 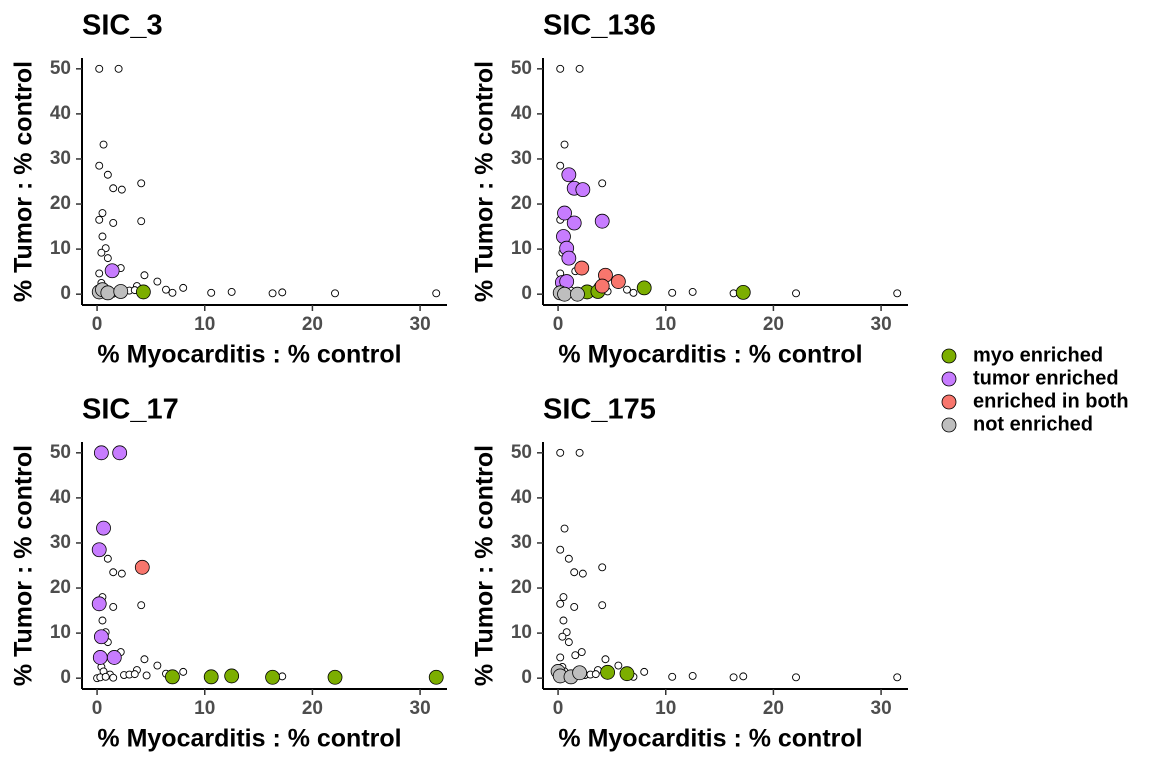 I want to click on y-tick-label: 40, so click(x=60, y=113).